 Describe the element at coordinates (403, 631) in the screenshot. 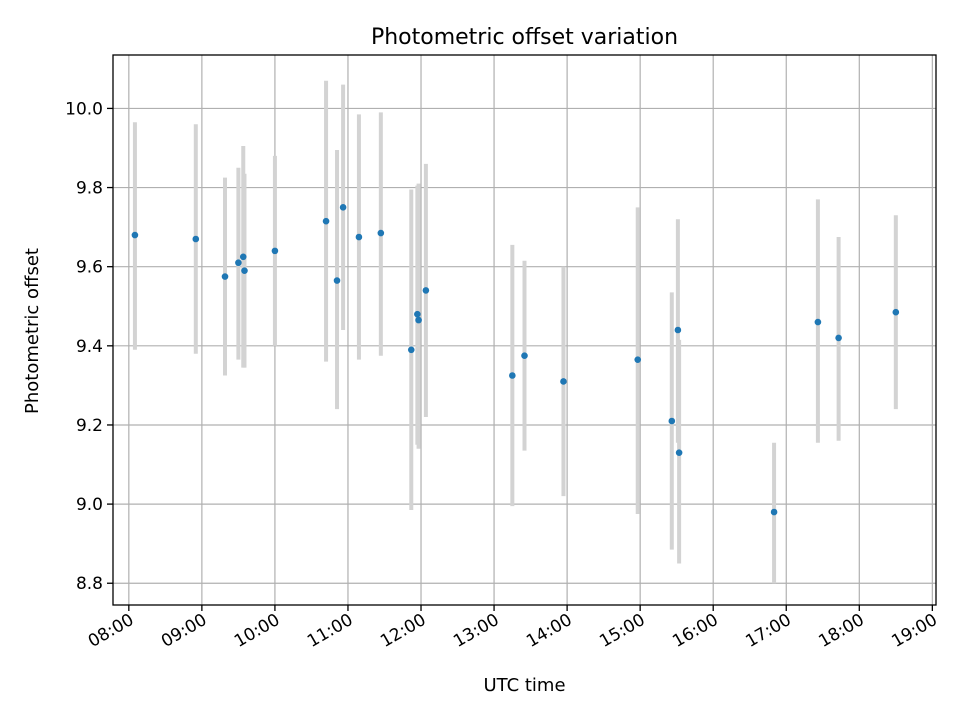

I see `x-tick-label: 12:00` at that location.